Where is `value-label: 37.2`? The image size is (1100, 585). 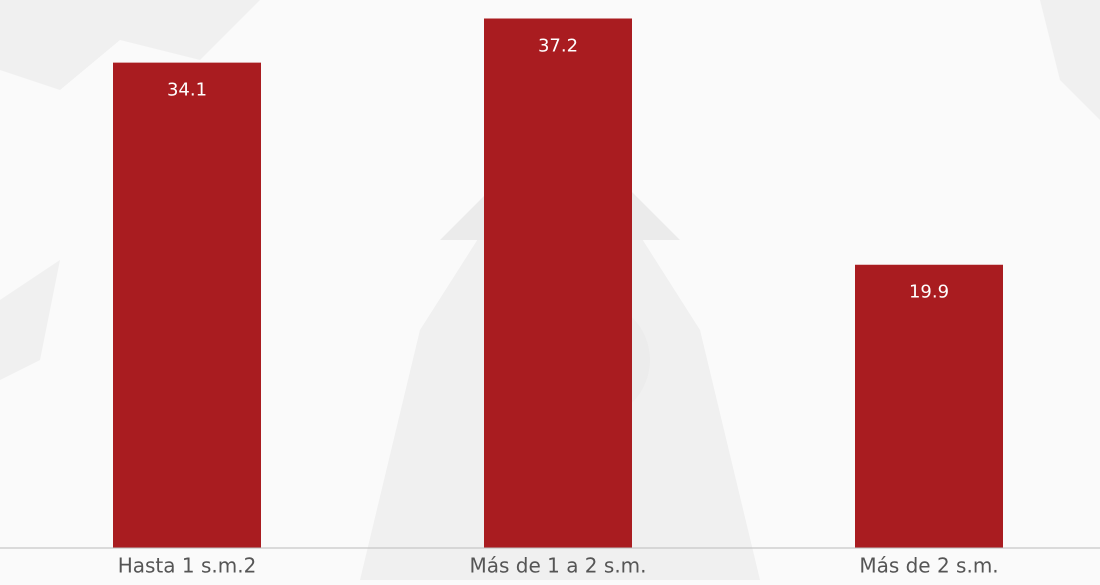 value-label: 37.2 is located at coordinates (558, 46).